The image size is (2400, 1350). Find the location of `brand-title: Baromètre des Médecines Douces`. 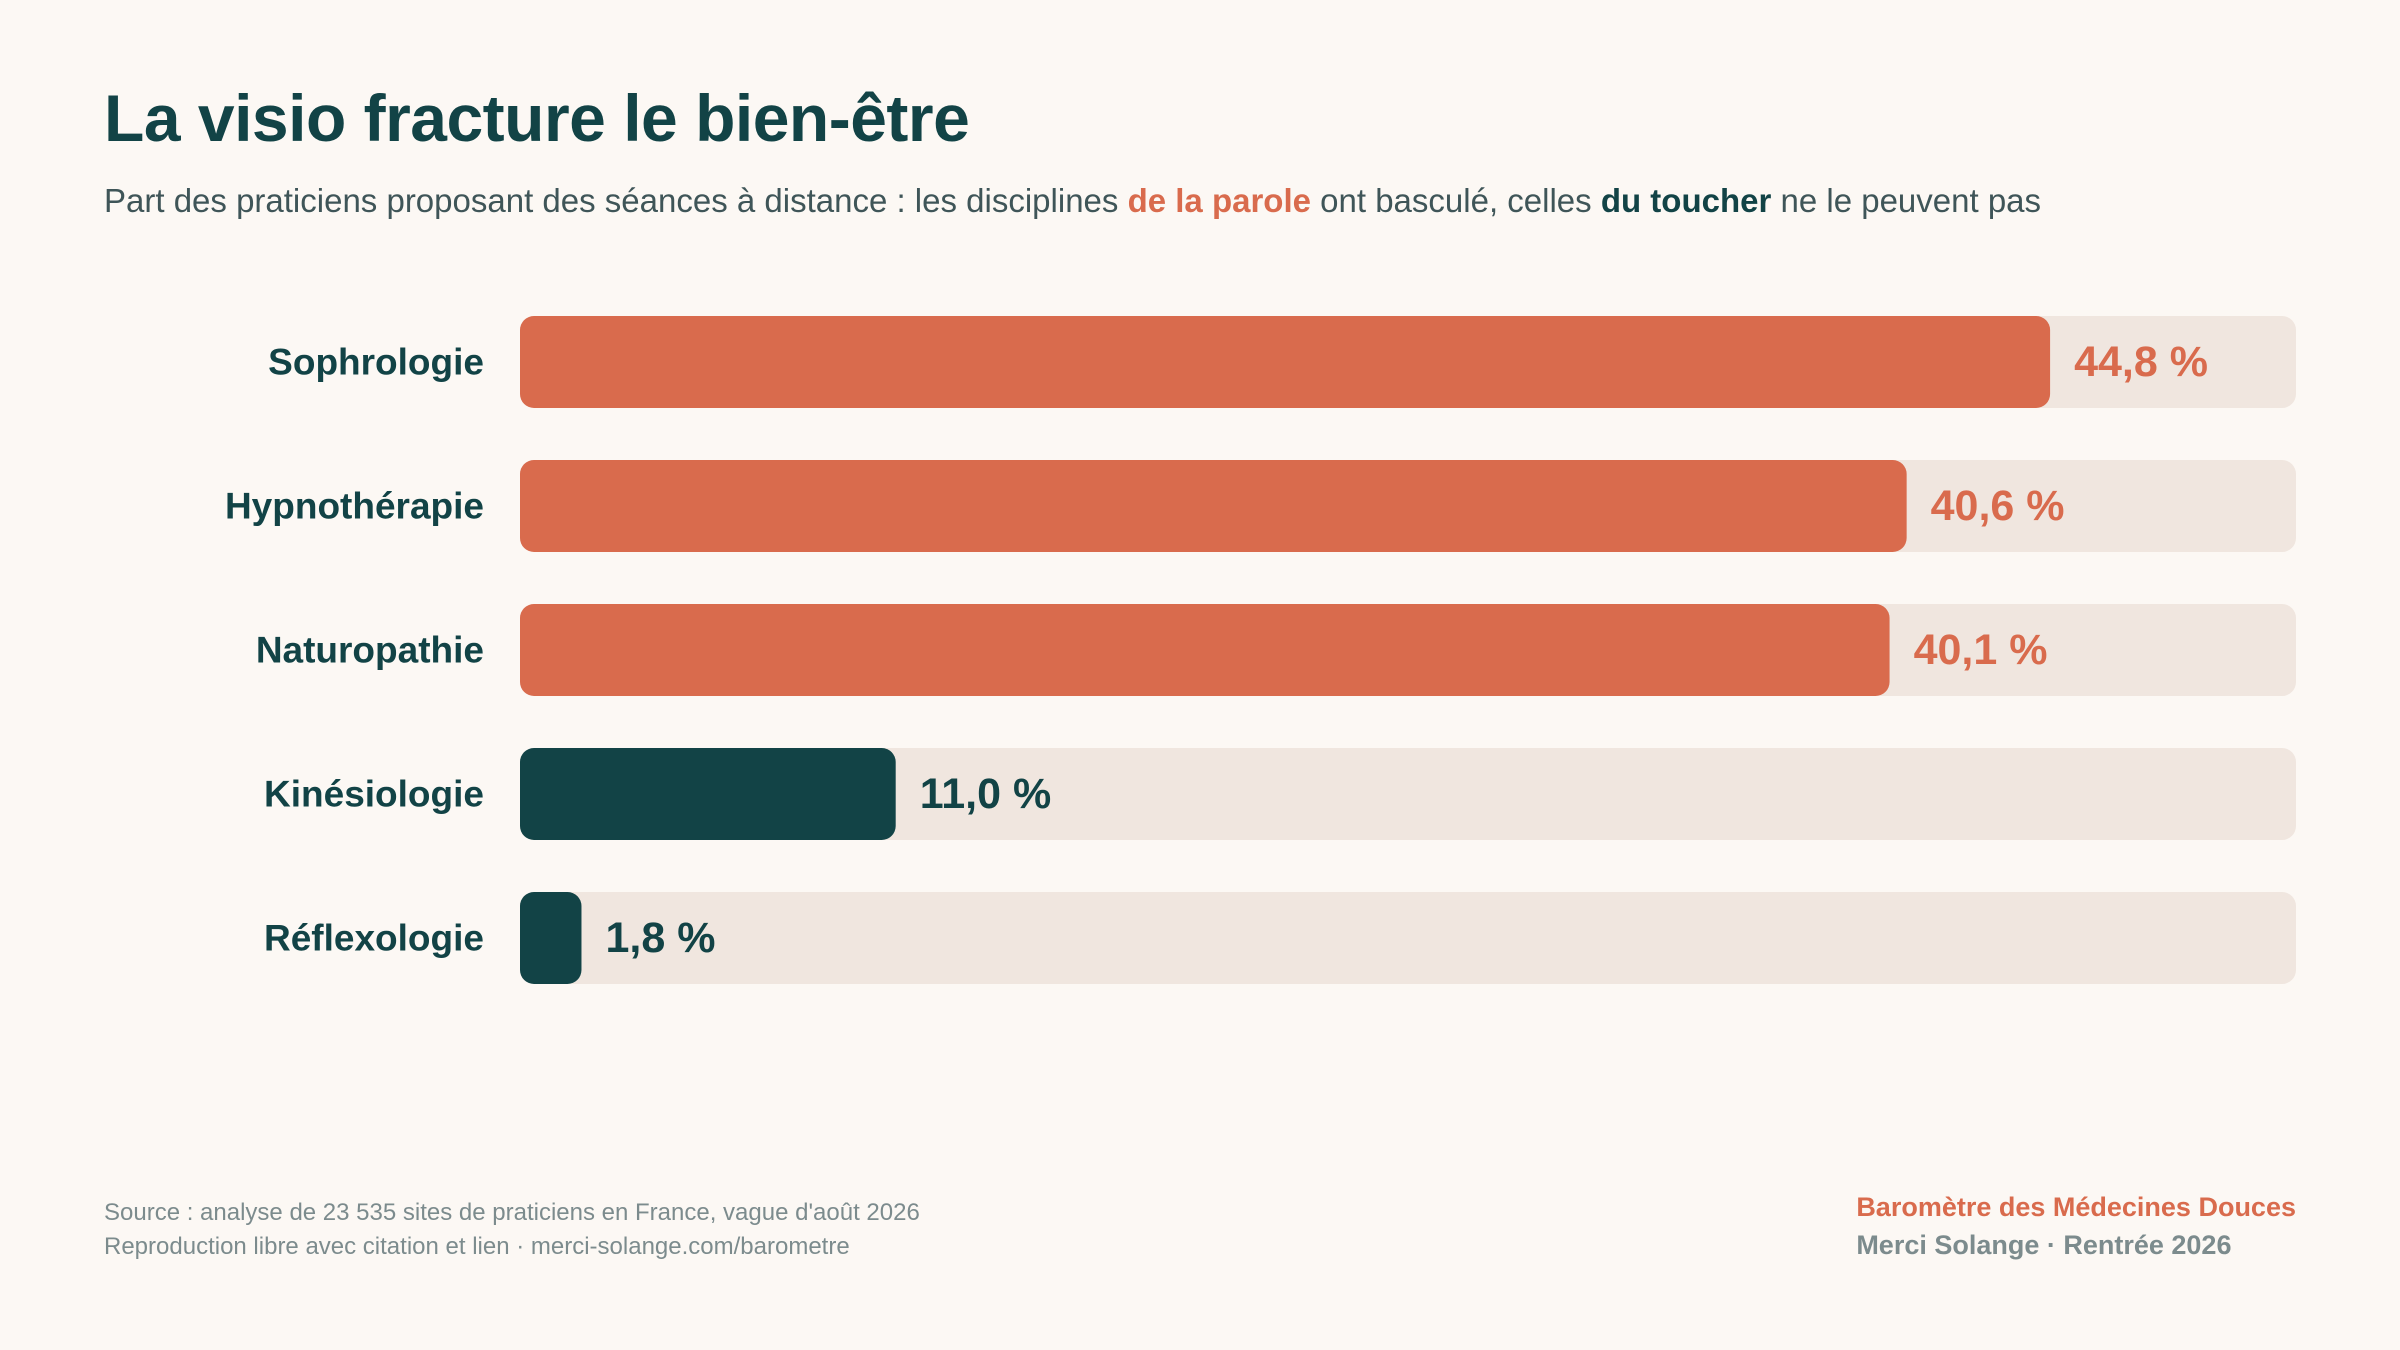

brand-title: Baromètre des Médecines Douces is located at coordinates (2076, 1207).